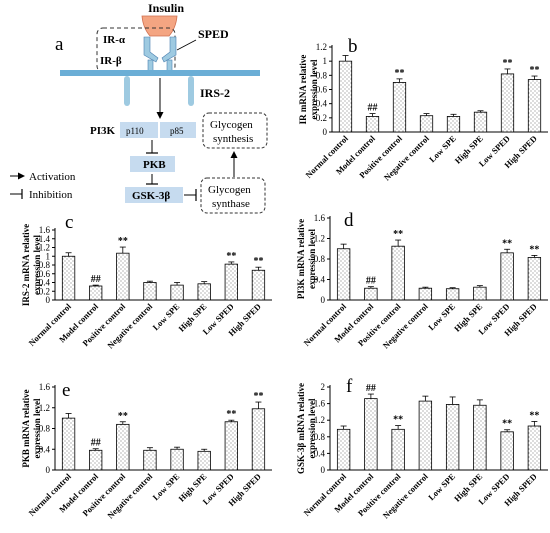 The height and width of the screenshot is (533, 550). I want to click on legend-activation: Activation, so click(52, 177).